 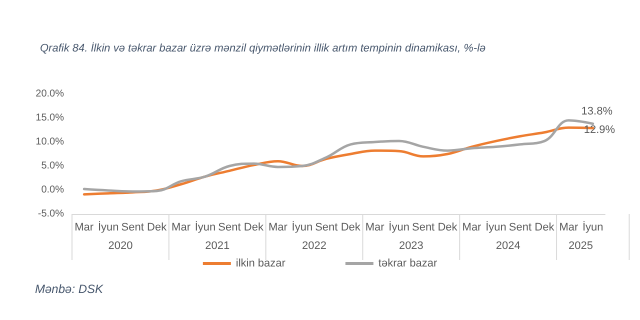 What do you see at coordinates (411, 246) in the screenshot?
I see `text: 2023` at bounding box center [411, 246].